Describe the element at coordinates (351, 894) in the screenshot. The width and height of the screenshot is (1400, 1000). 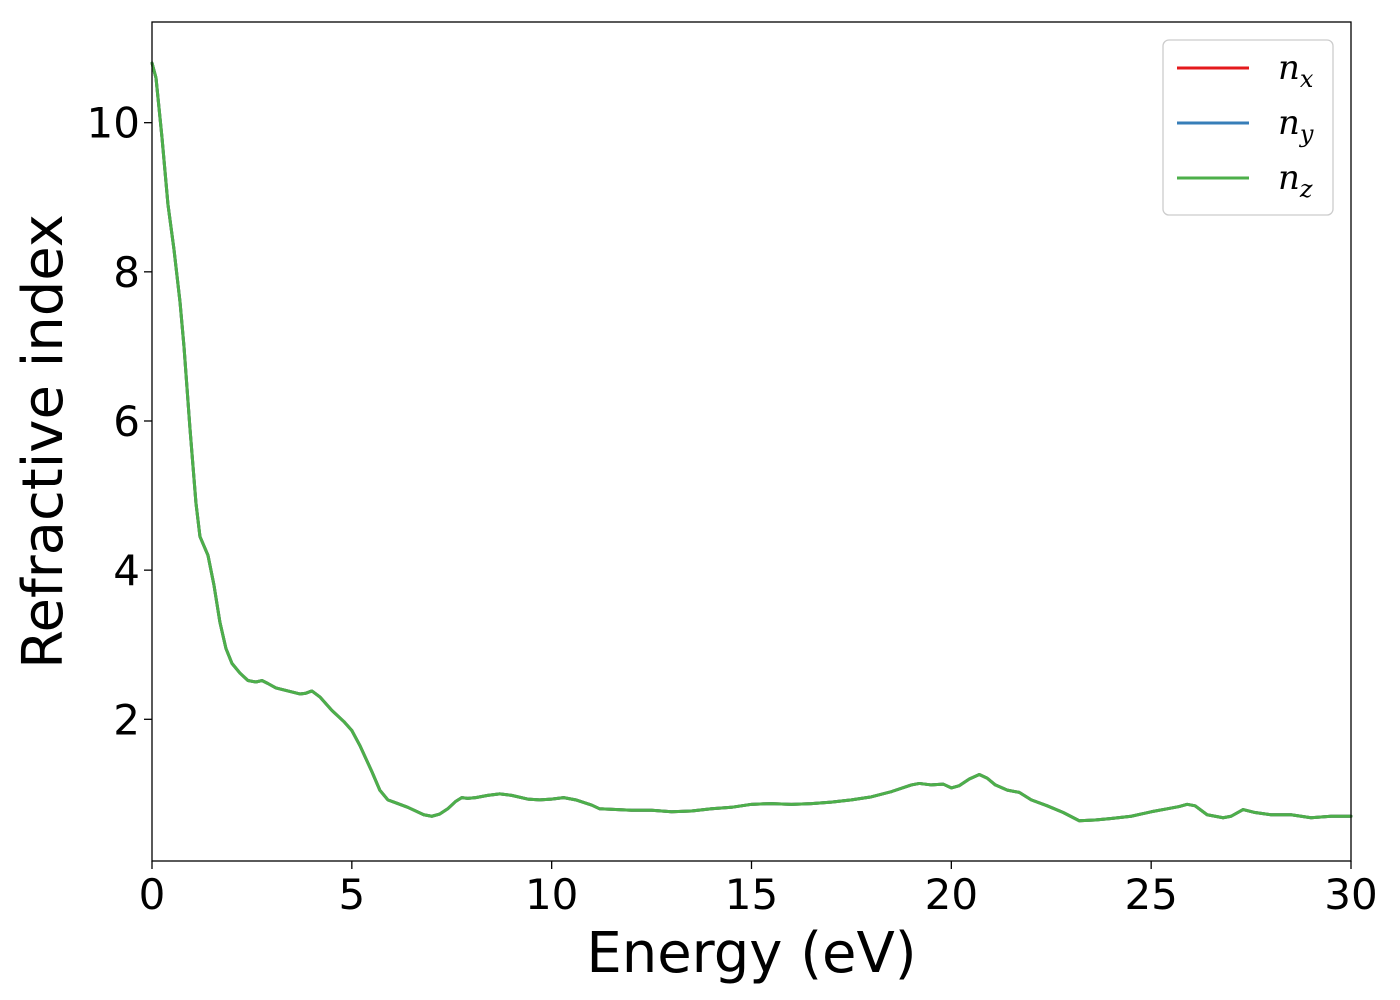
I see `x-tick-label: 5` at that location.